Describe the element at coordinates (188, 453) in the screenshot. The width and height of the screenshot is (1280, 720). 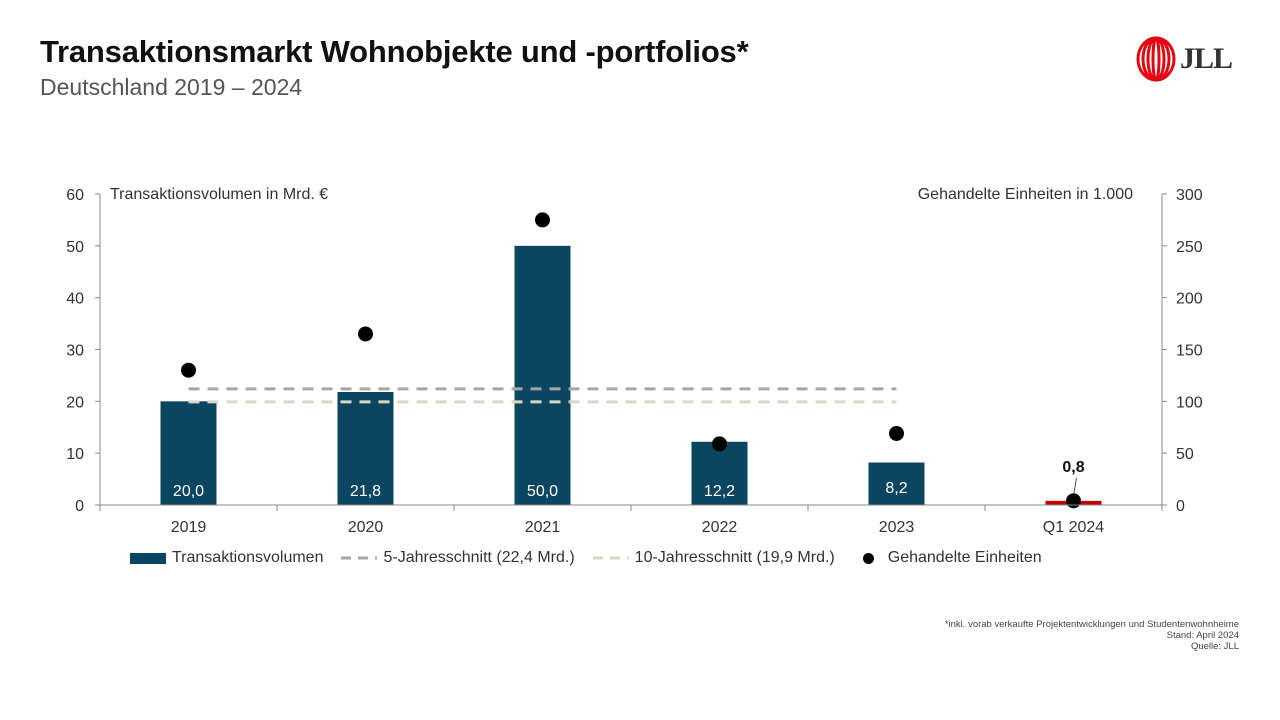
I see `bar-2019` at that location.